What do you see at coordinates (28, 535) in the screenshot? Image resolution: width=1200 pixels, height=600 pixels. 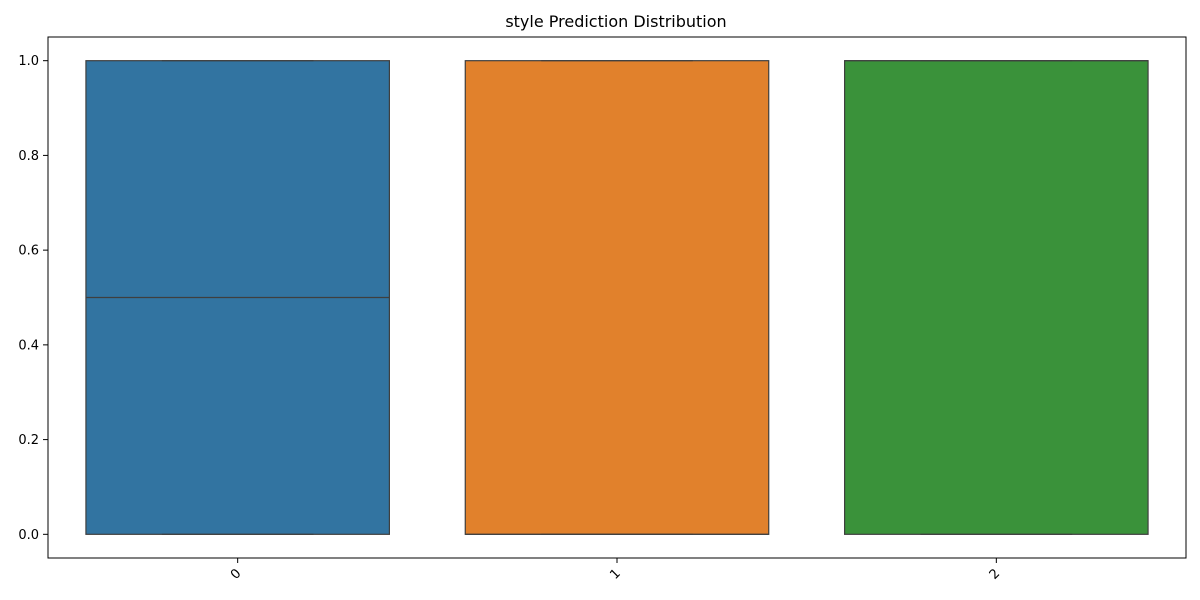 I see `y-tick-label: 0.0` at bounding box center [28, 535].